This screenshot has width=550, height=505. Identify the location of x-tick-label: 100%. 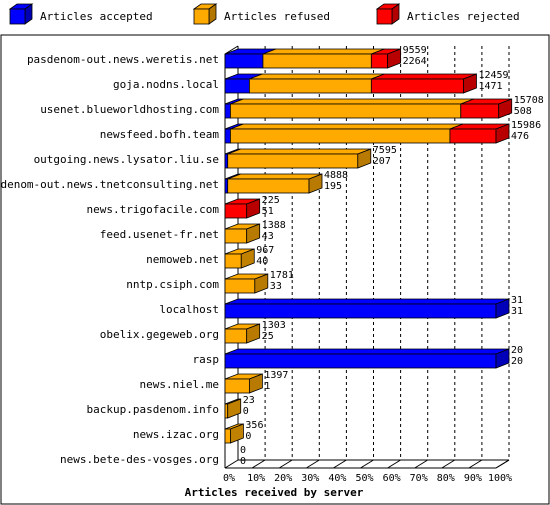
(500, 478).